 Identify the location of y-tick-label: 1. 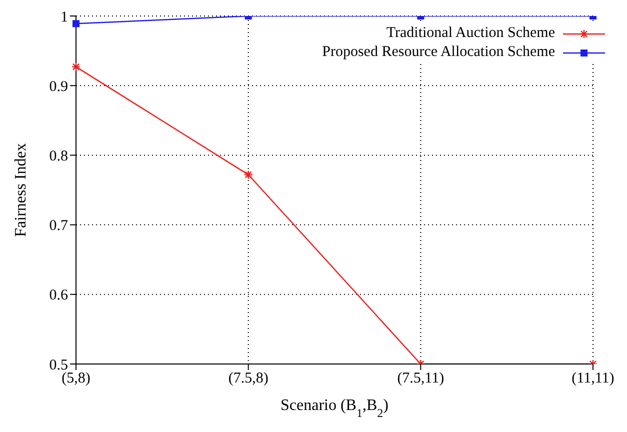
(64, 17).